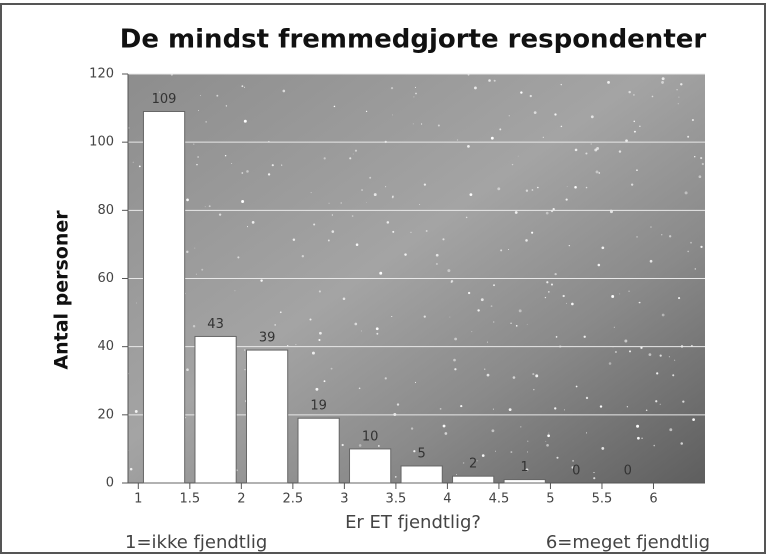  I want to click on data-label: 19, so click(318, 406).